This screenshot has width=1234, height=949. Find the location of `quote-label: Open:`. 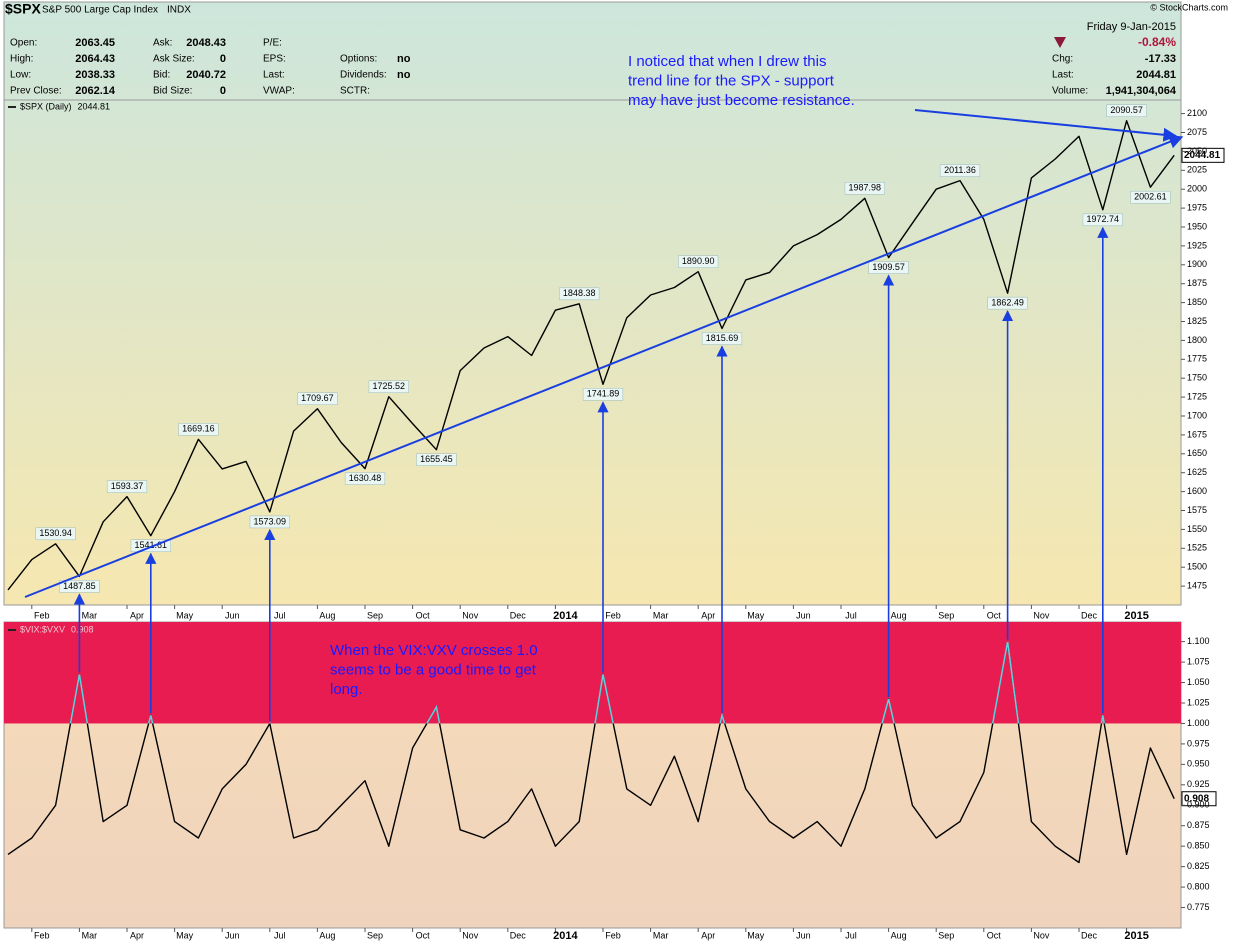

quote-label: Open: is located at coordinates (23, 43).